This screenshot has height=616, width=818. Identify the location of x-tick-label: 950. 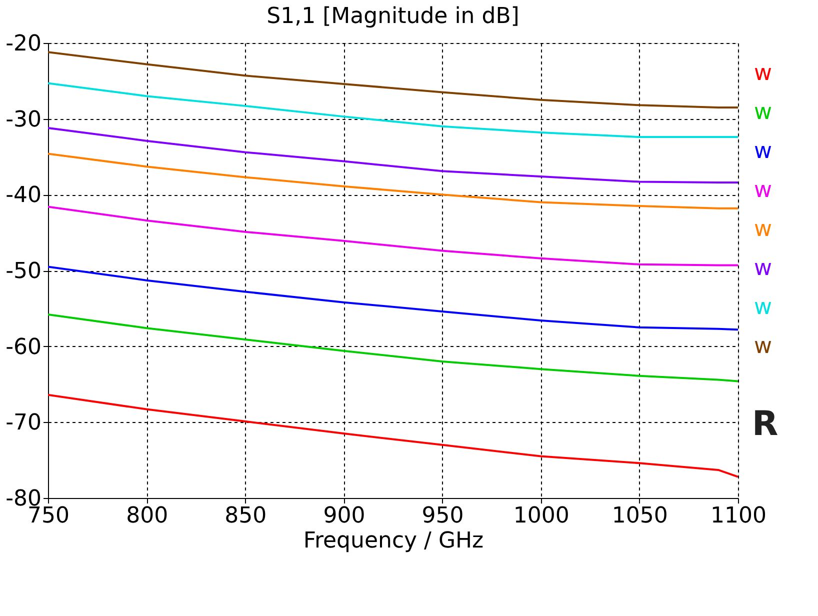
(443, 516).